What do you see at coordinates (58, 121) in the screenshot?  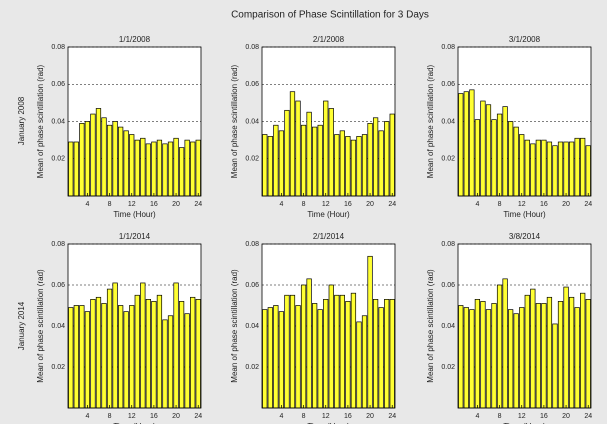 I see `y-tick-label: 0.04` at bounding box center [58, 121].